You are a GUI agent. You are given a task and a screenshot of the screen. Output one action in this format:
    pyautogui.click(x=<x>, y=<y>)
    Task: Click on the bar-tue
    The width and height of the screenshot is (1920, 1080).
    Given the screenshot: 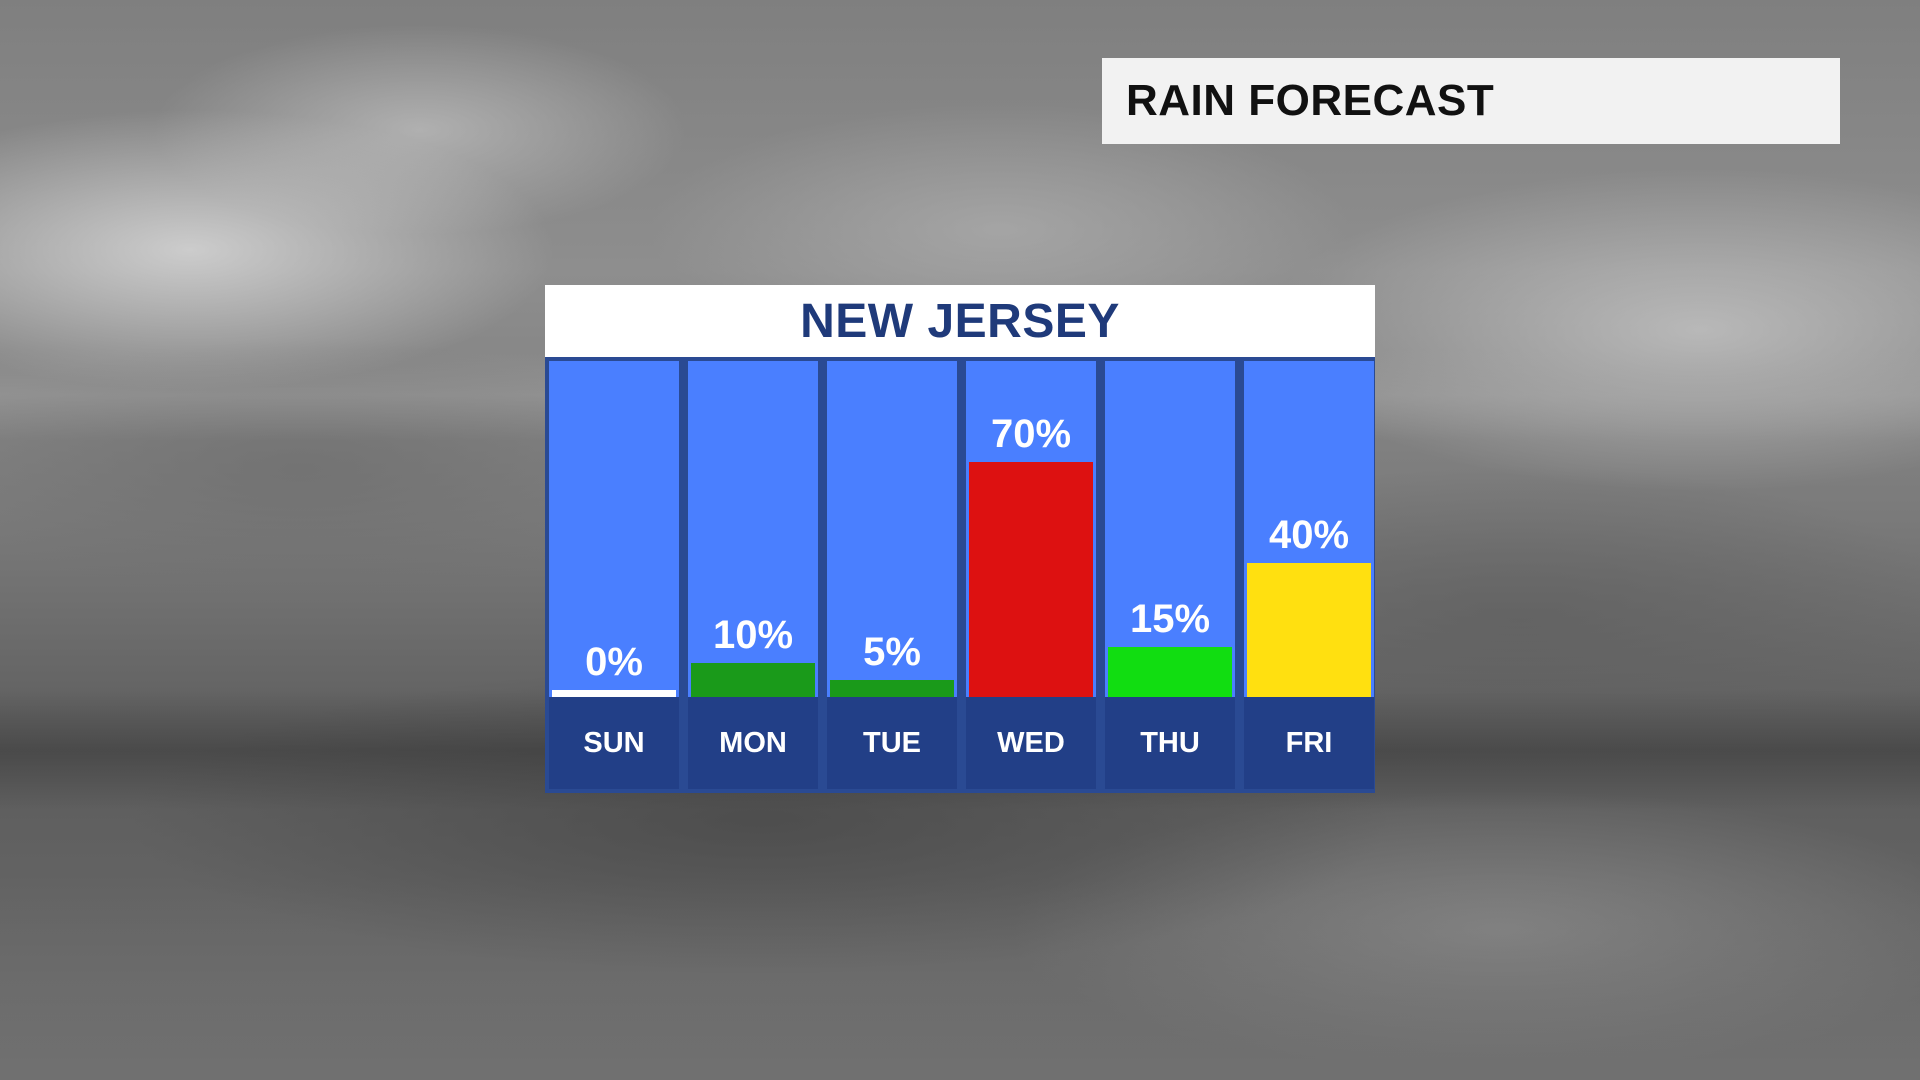 What is the action you would take?
    pyautogui.click(x=892, y=688)
    